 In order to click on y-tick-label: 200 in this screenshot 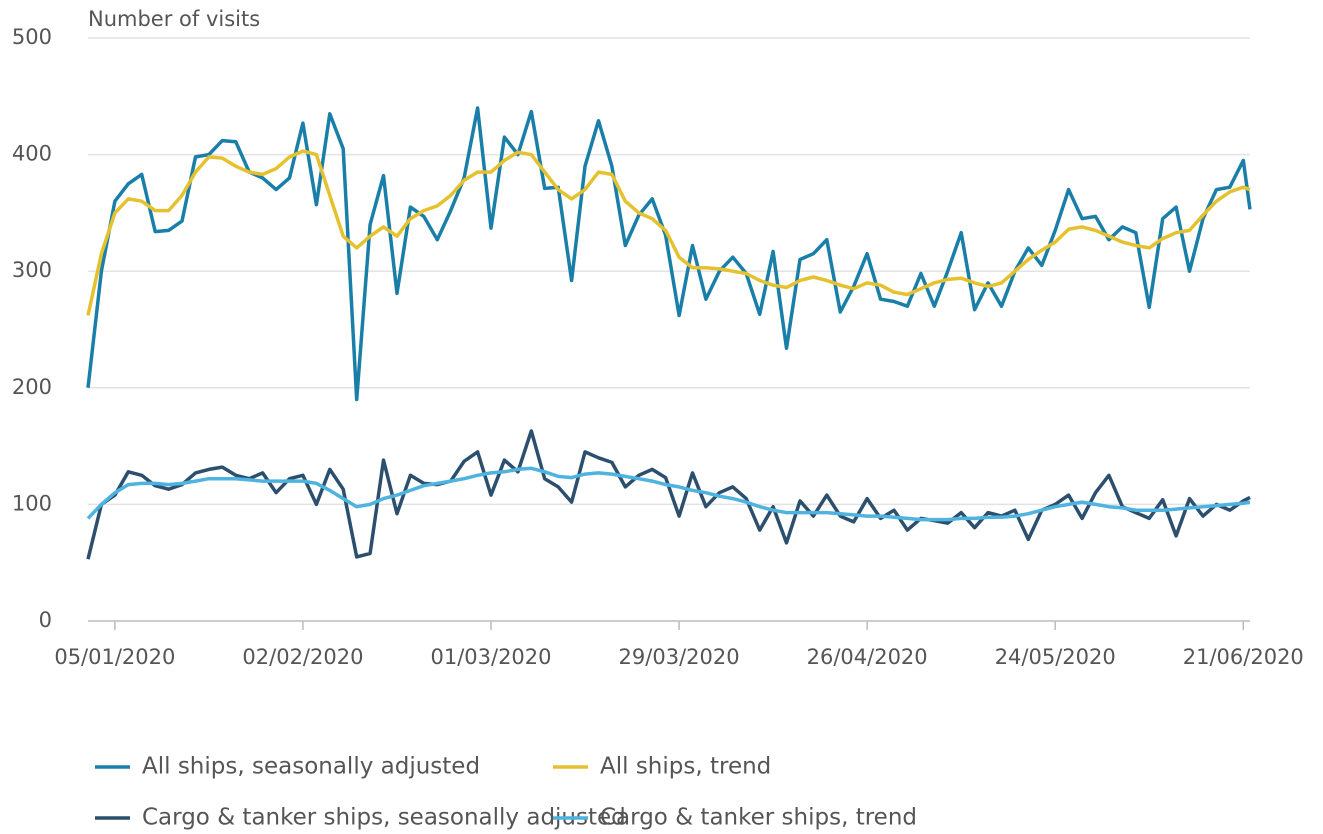, I will do `click(32, 387)`.